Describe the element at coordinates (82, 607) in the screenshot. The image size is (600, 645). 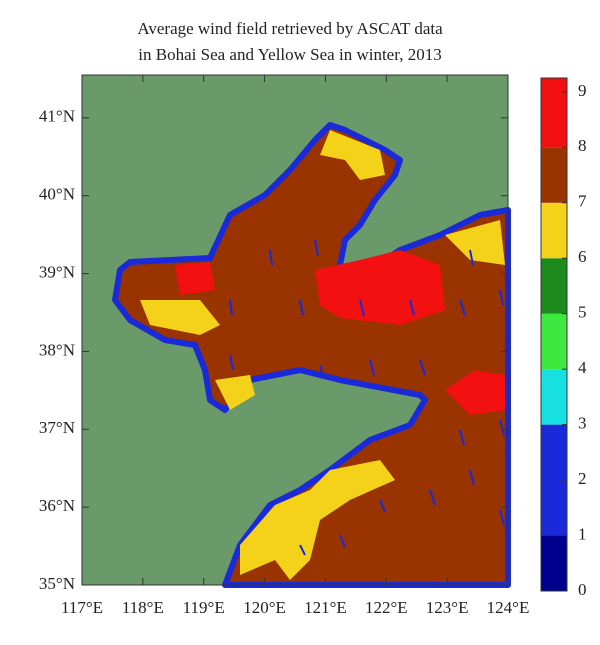
I see `x-tick-label: 117°E` at that location.